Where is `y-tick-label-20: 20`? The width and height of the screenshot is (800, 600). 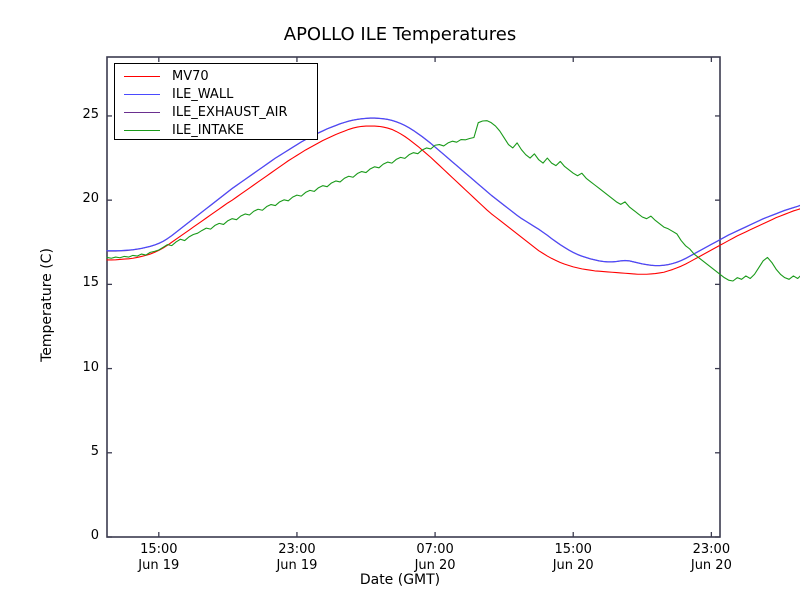 y-tick-label-20: 20 is located at coordinates (90, 199).